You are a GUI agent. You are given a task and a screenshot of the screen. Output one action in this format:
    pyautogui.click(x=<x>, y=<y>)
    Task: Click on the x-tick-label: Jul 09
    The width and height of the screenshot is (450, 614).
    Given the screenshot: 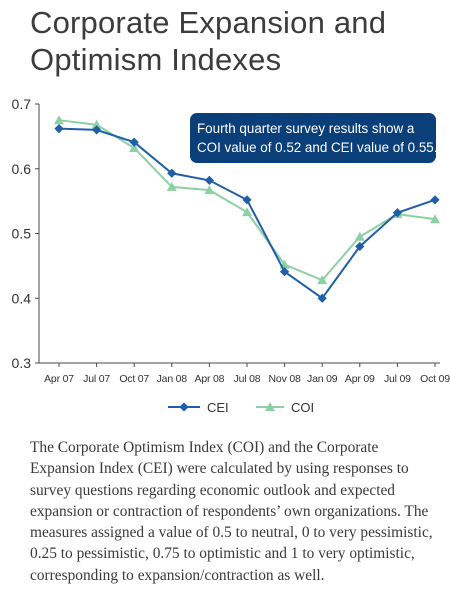 What is the action you would take?
    pyautogui.click(x=397, y=379)
    